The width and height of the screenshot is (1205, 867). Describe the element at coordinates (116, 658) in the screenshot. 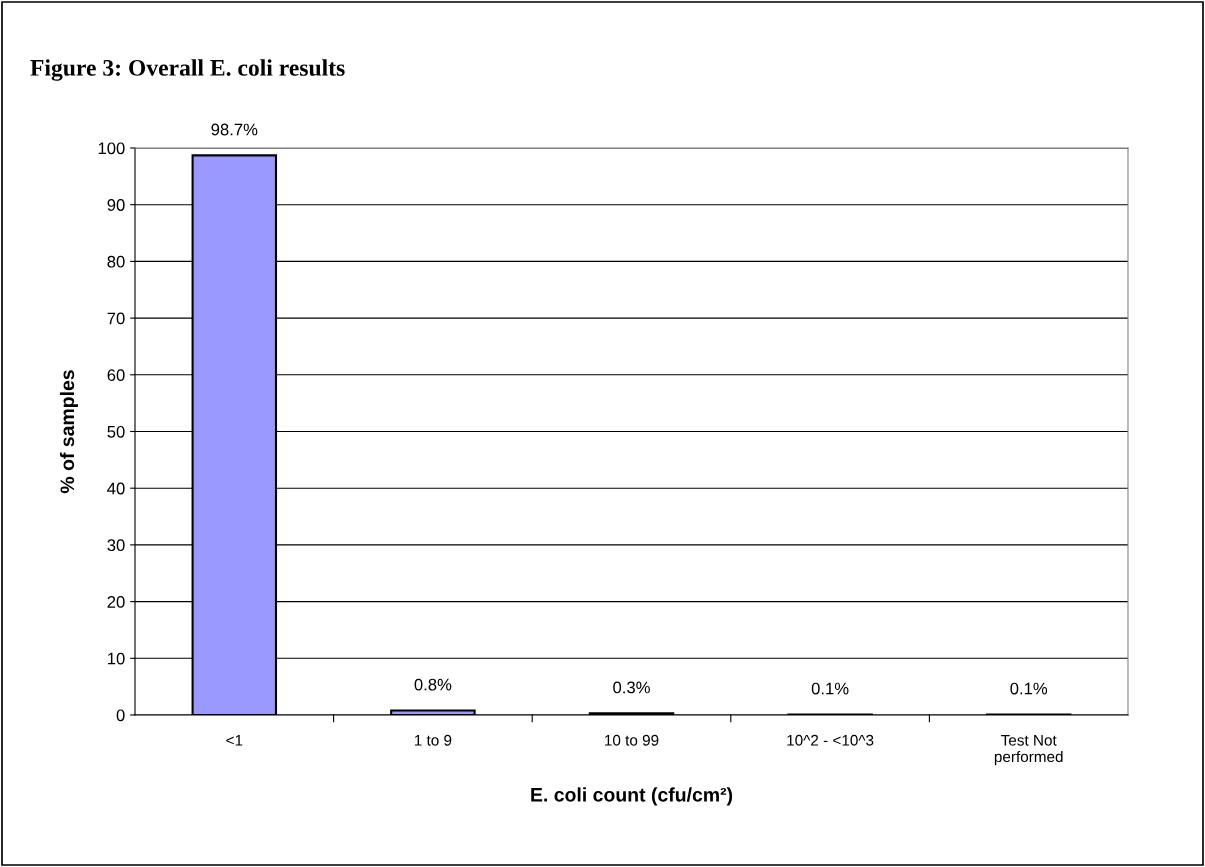

I see `y-tick-label: 10` at that location.